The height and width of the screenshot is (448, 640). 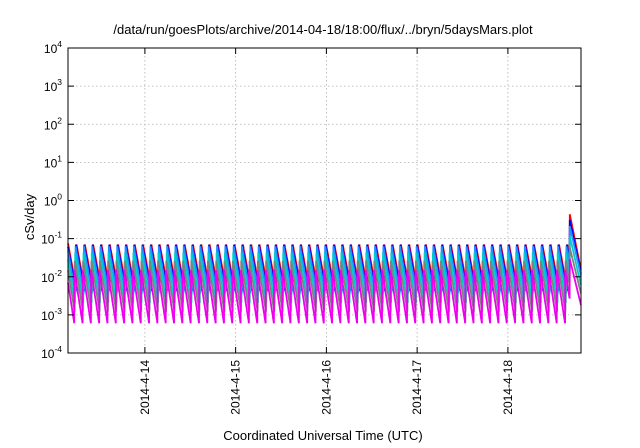 I want to click on y-tick-label: 10⁰, so click(x=53, y=200).